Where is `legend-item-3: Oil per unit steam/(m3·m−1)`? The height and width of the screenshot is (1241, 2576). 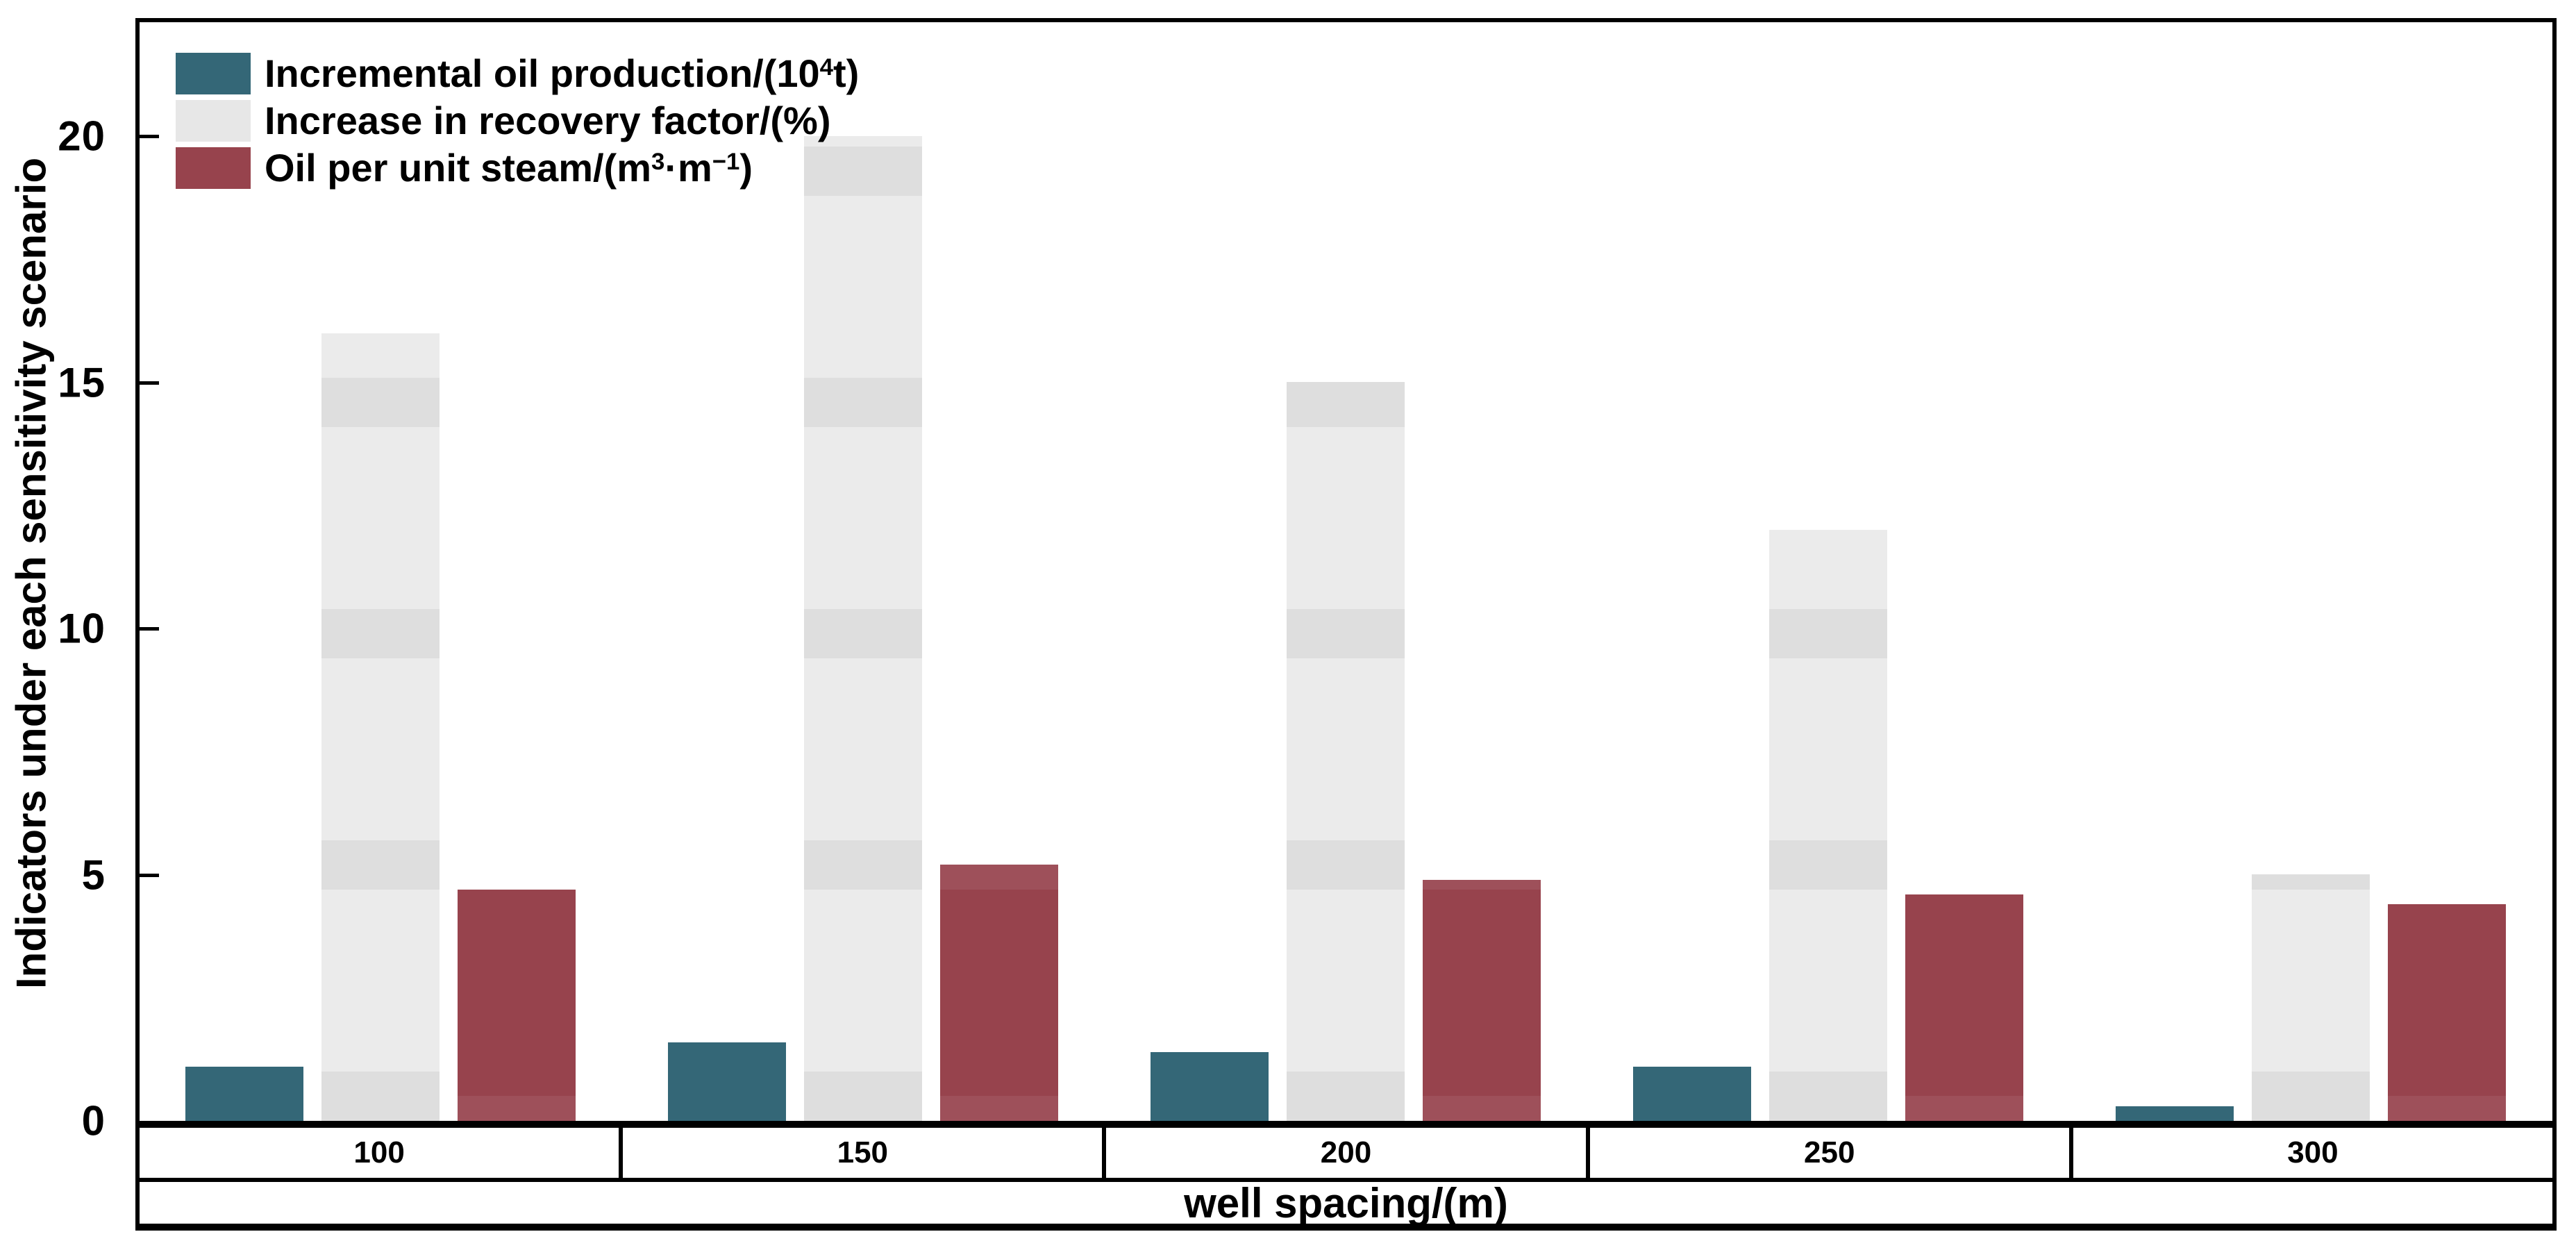 legend-item-3: Oil per unit steam/(m3·m−1) is located at coordinates (517, 168).